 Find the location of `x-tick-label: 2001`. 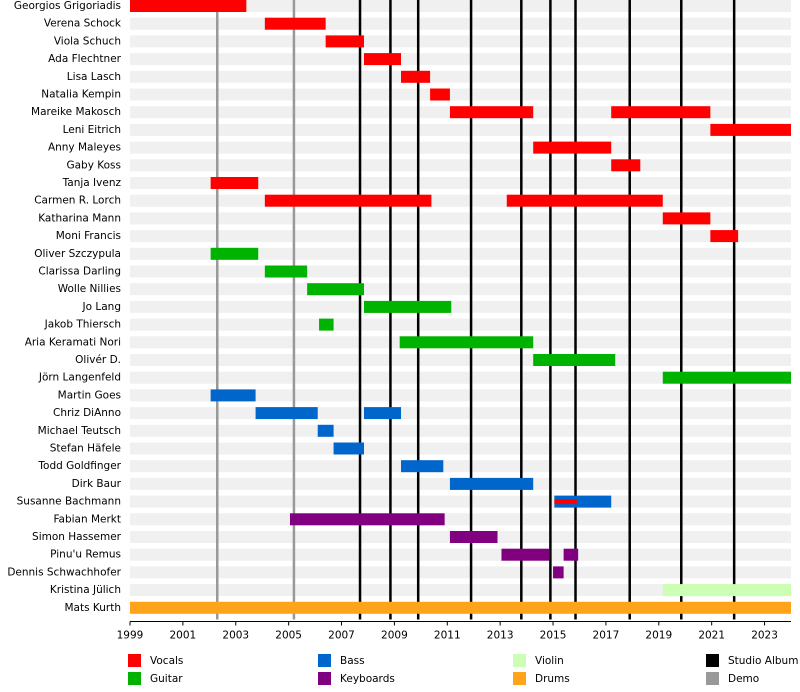

x-tick-label: 2001 is located at coordinates (183, 636).